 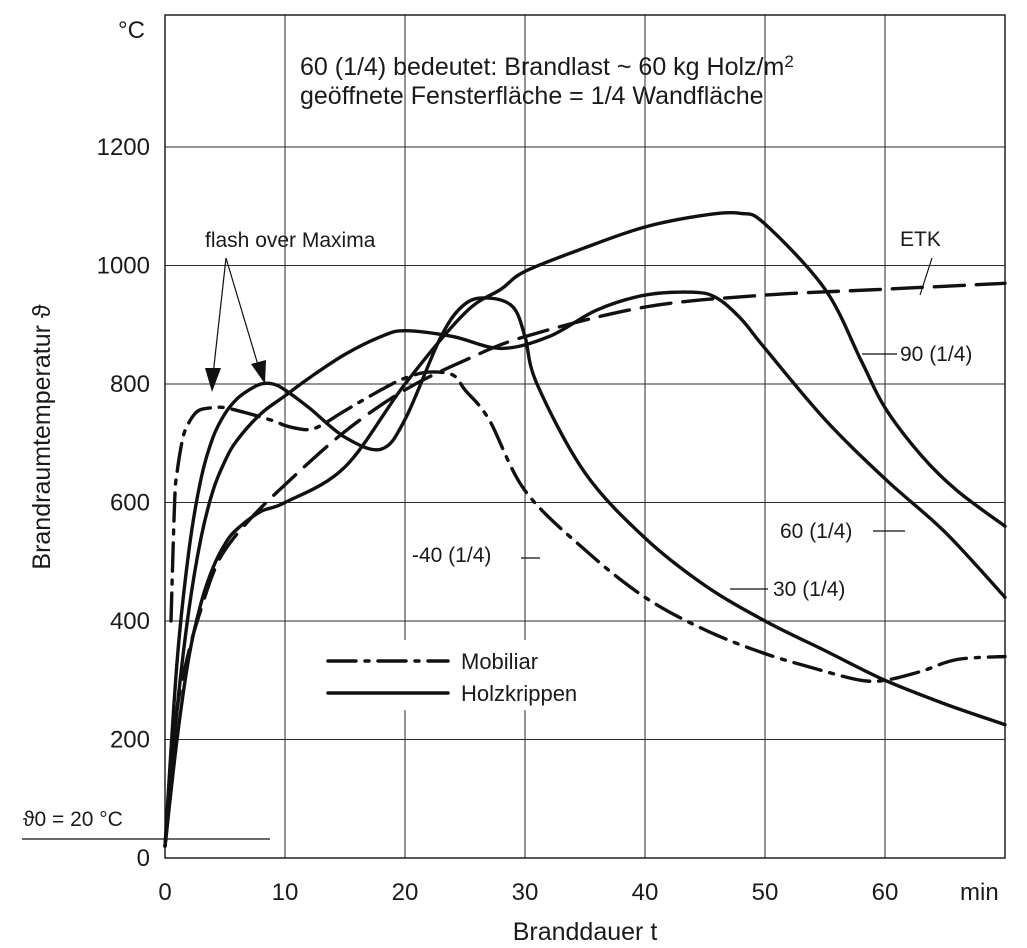 What do you see at coordinates (131, 30) in the screenshot?
I see `y-unit-label: °C` at bounding box center [131, 30].